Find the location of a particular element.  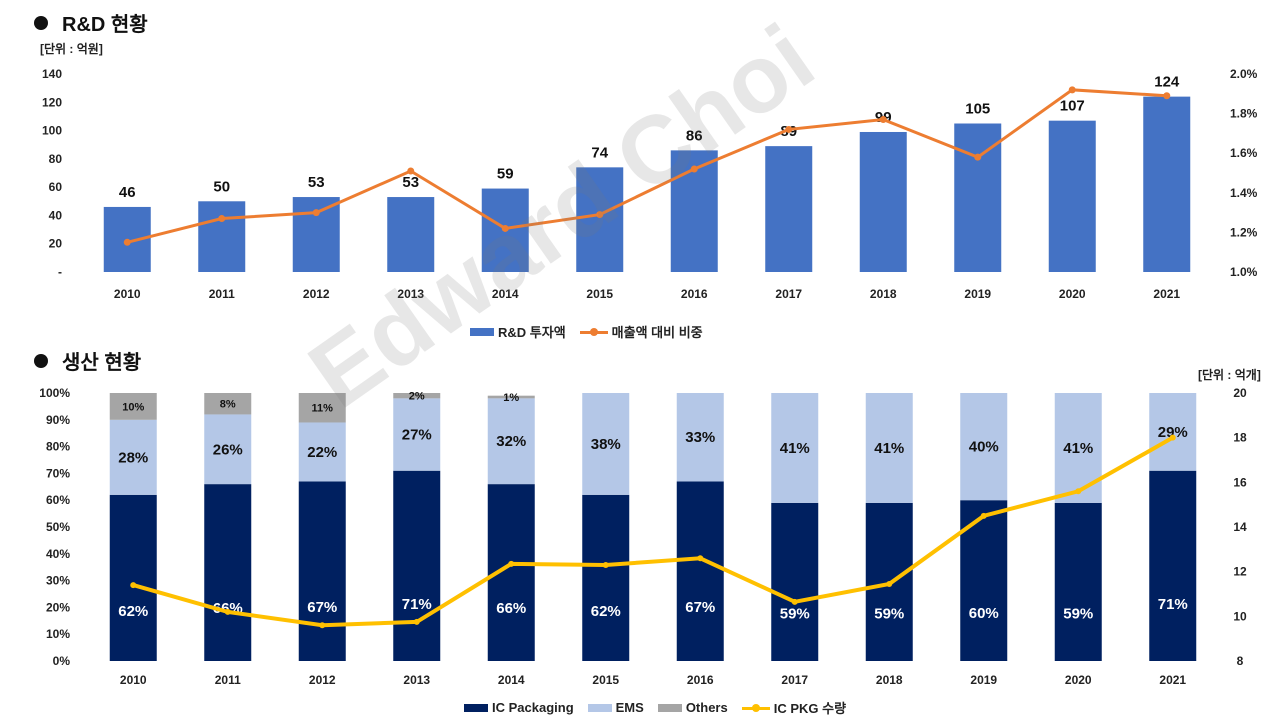

legend-label: IC PKG 수량 is located at coordinates (810, 708).